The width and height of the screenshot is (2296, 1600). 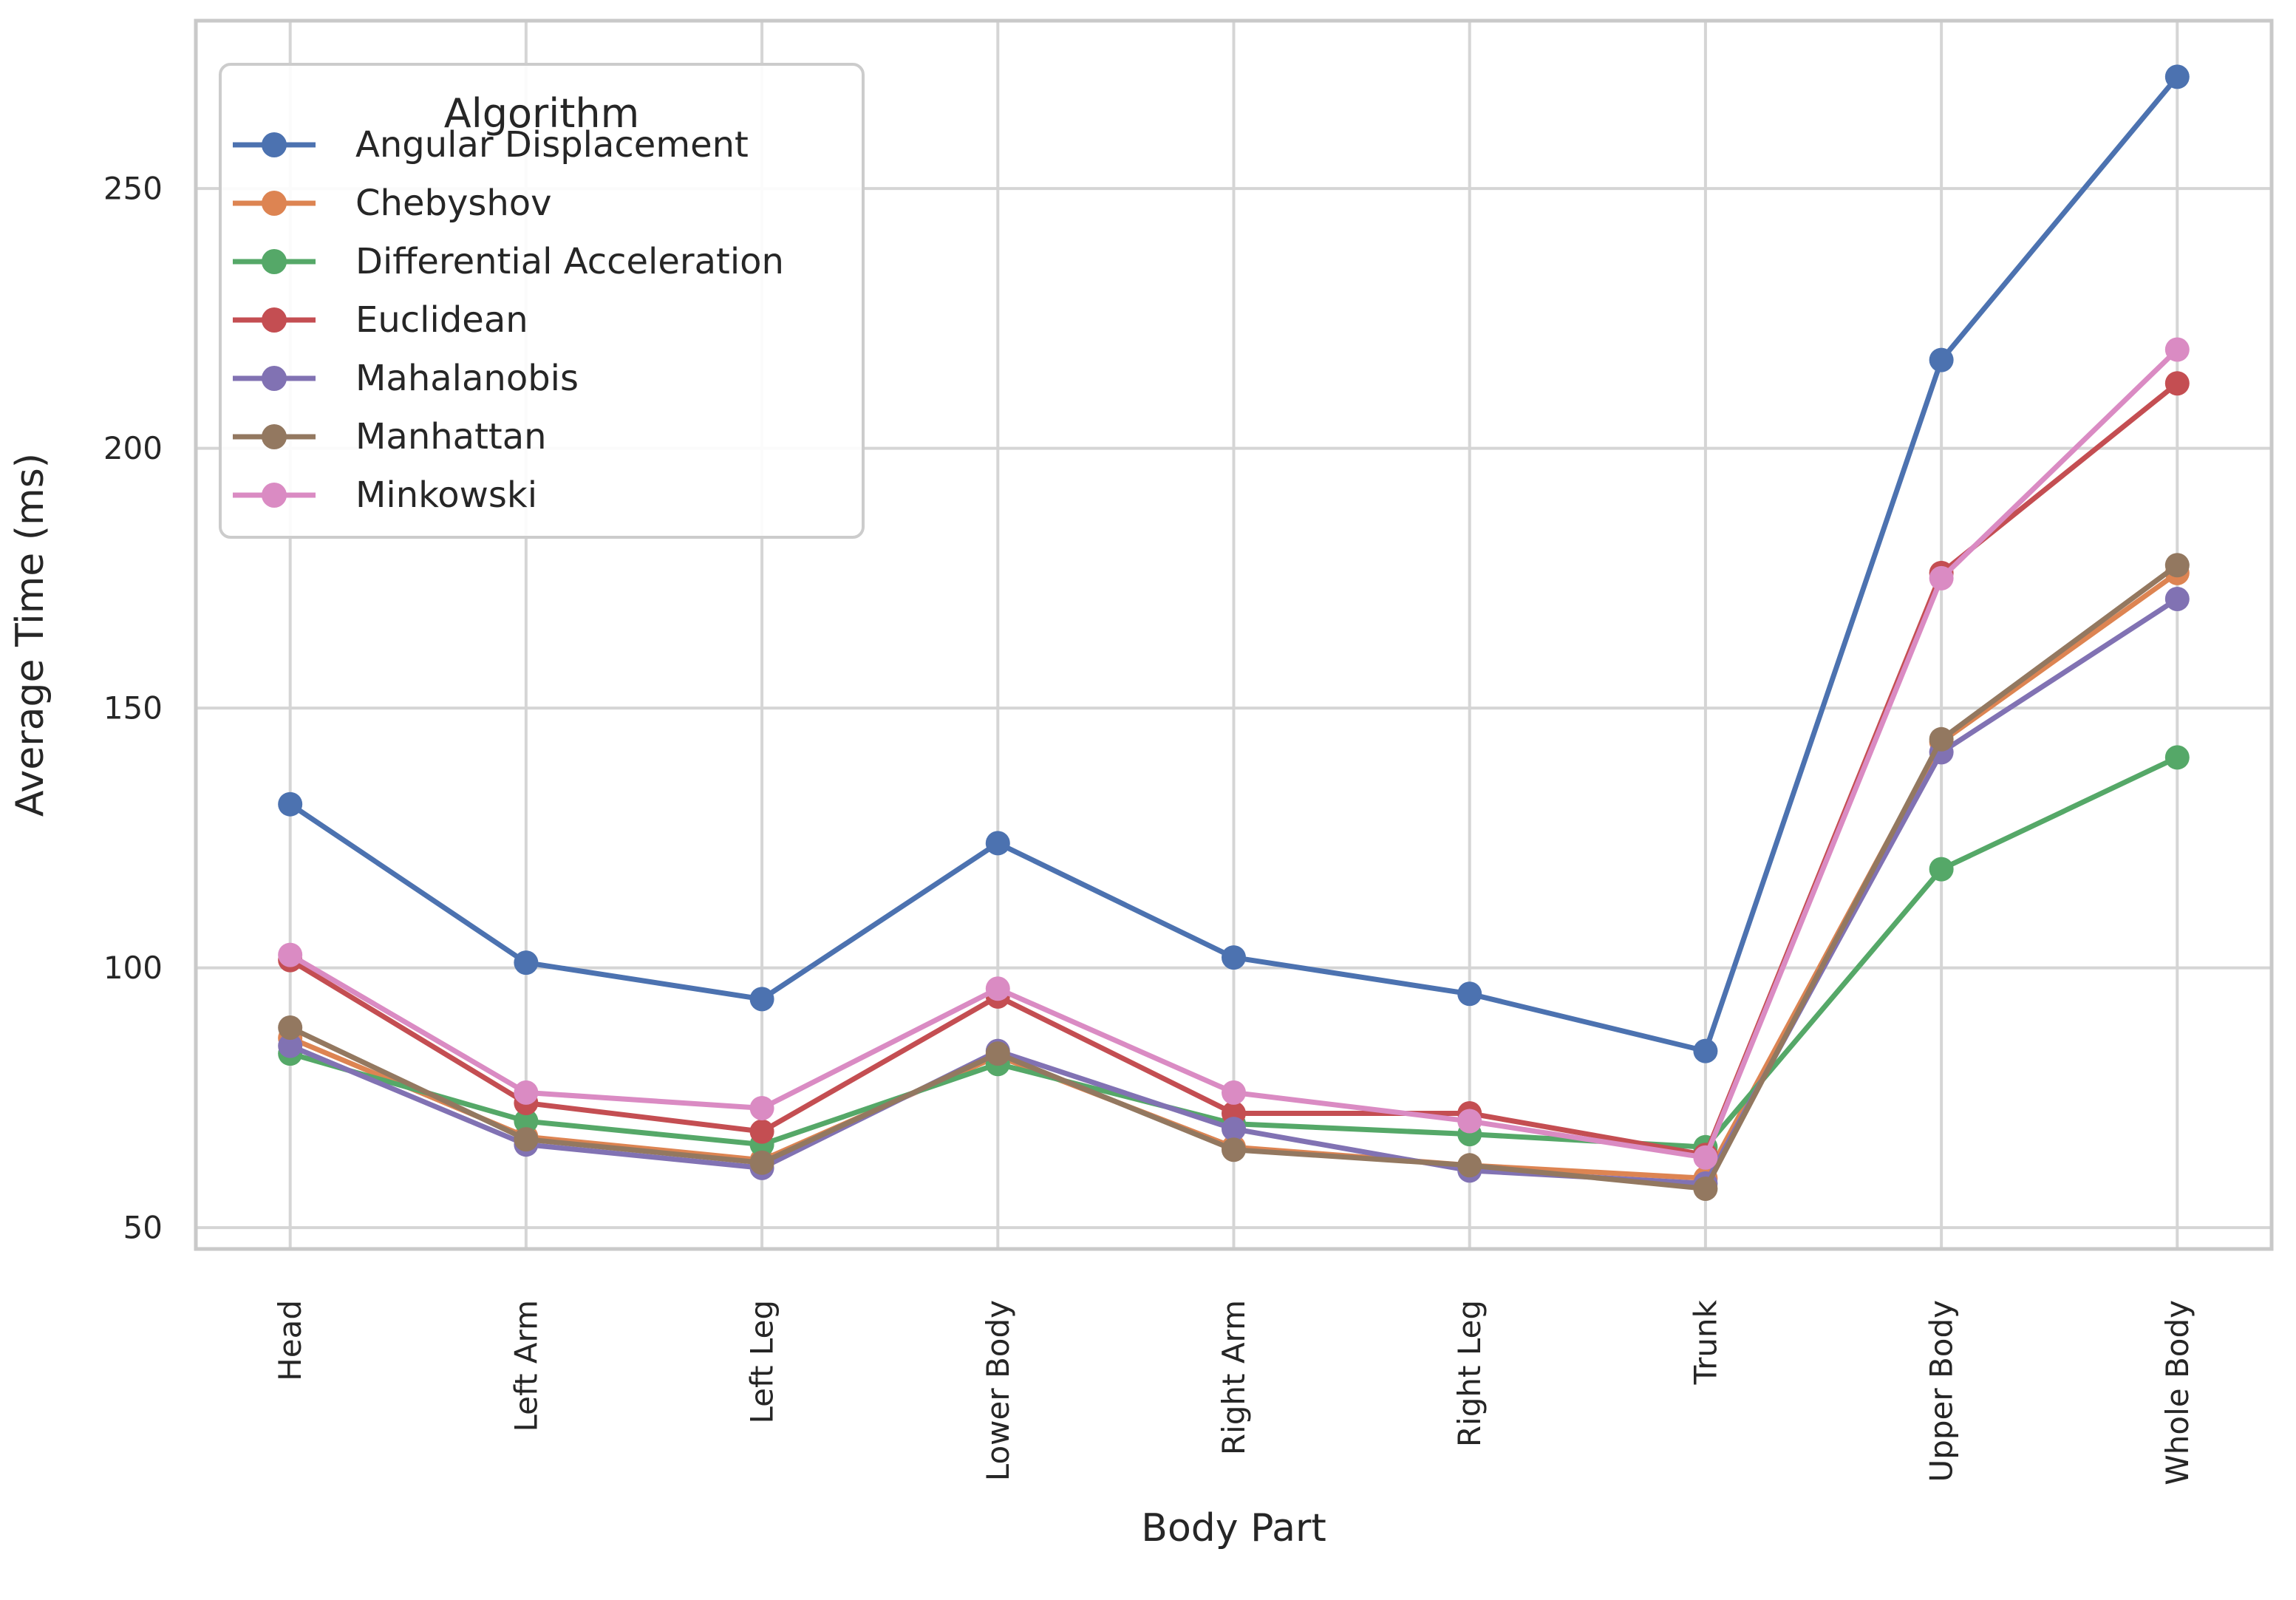 I want to click on point-angular-displacement-left-arm, so click(x=526, y=963).